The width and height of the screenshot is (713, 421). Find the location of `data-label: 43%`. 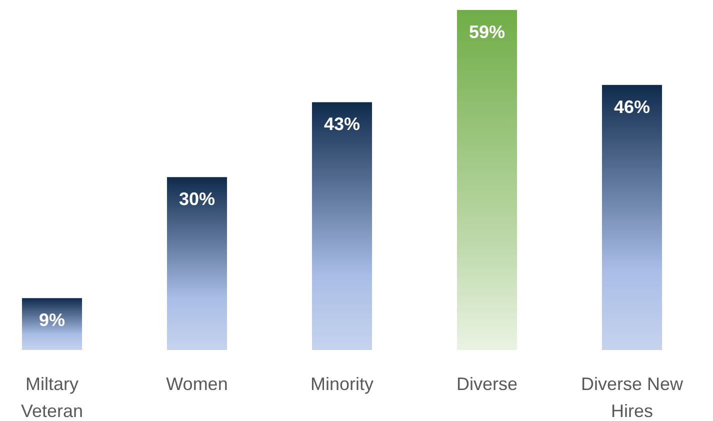

data-label: 43% is located at coordinates (342, 124).